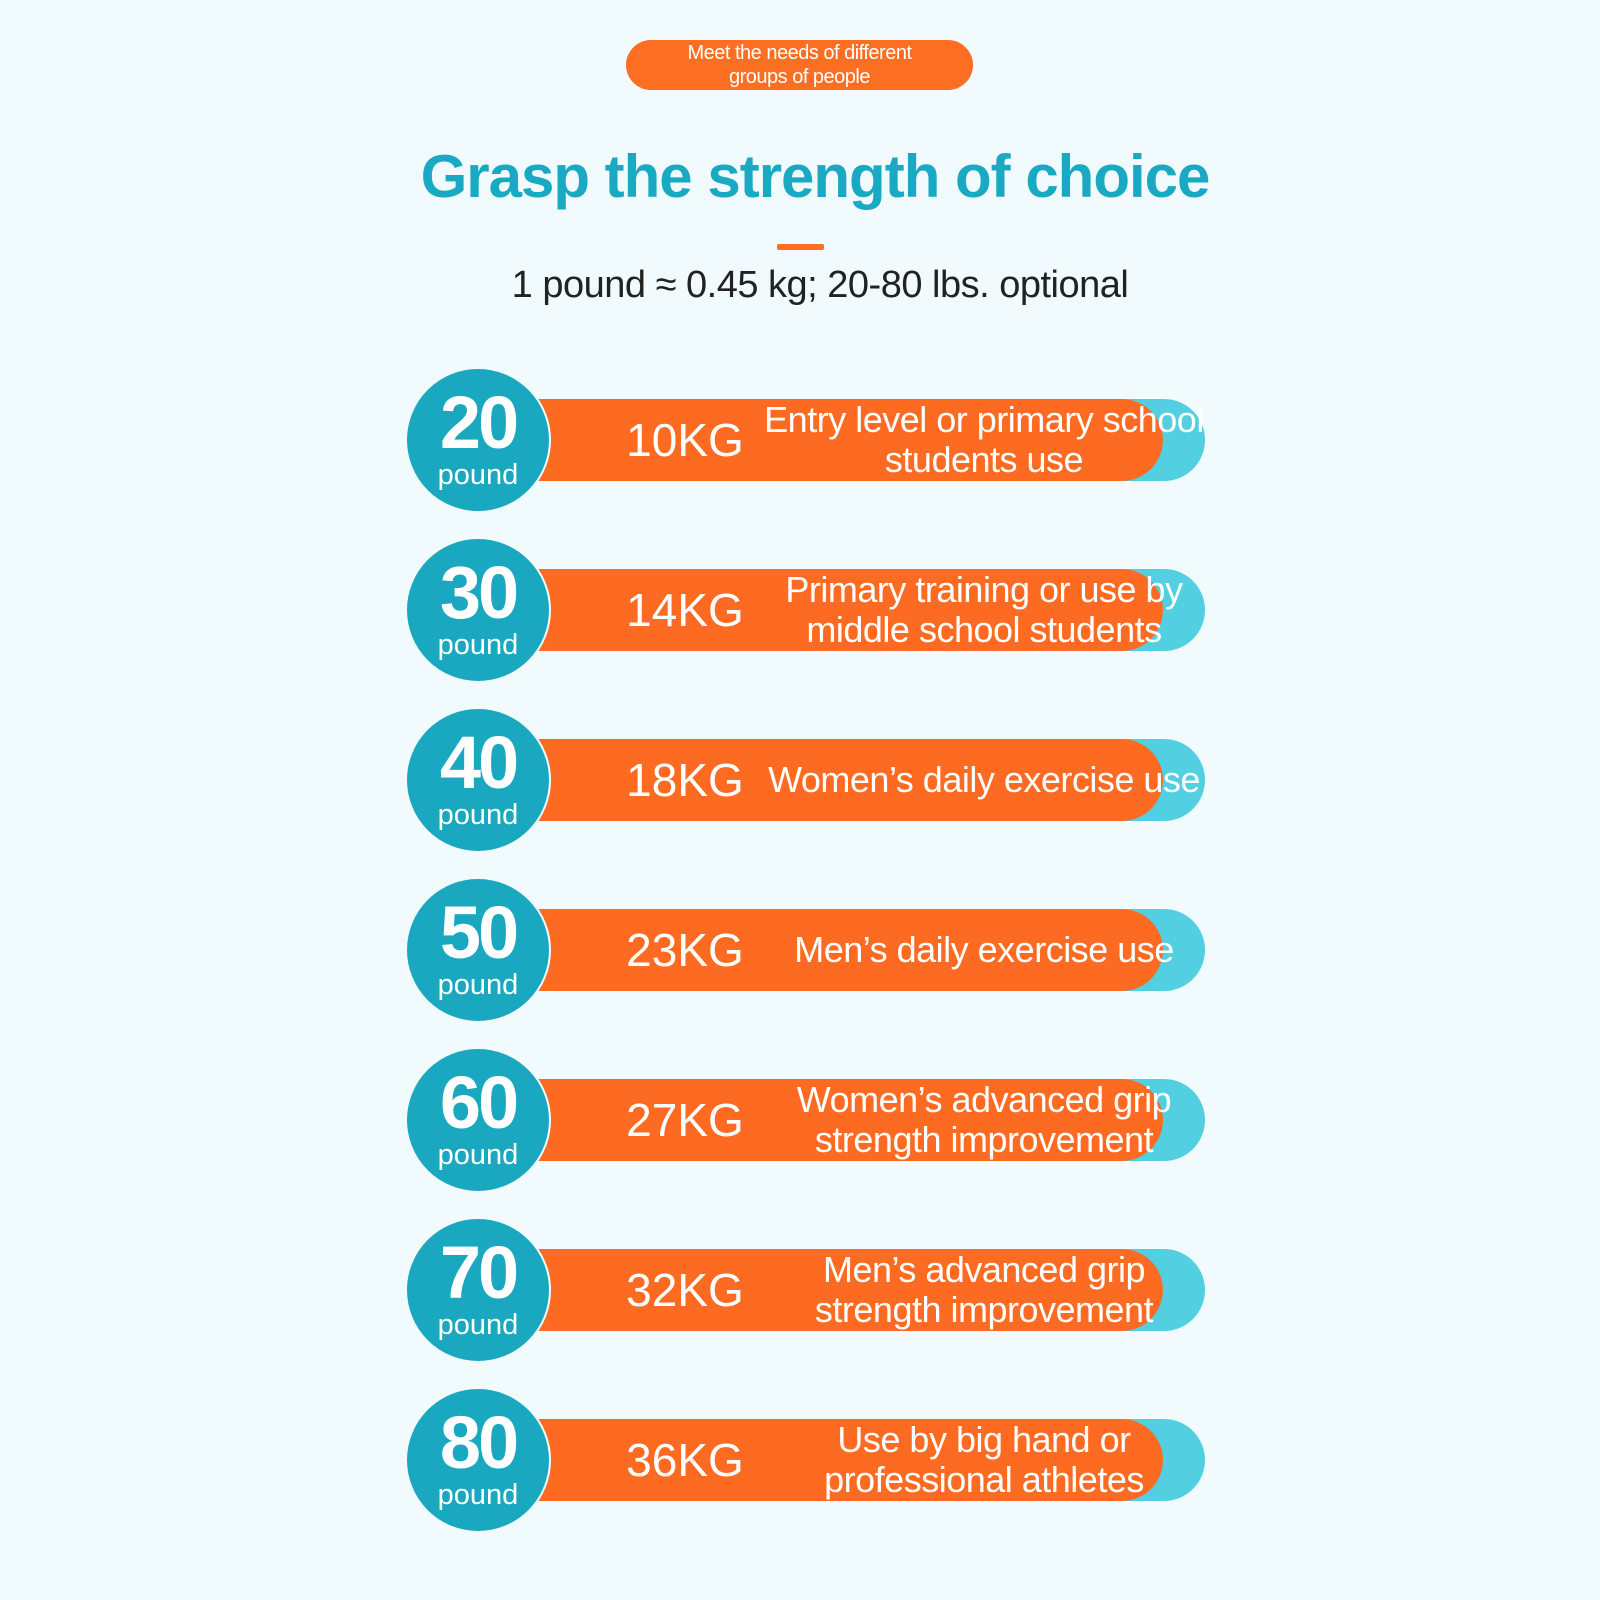 This screenshot has height=1600, width=1600. I want to click on pound-badge: 30 pound, so click(478, 610).